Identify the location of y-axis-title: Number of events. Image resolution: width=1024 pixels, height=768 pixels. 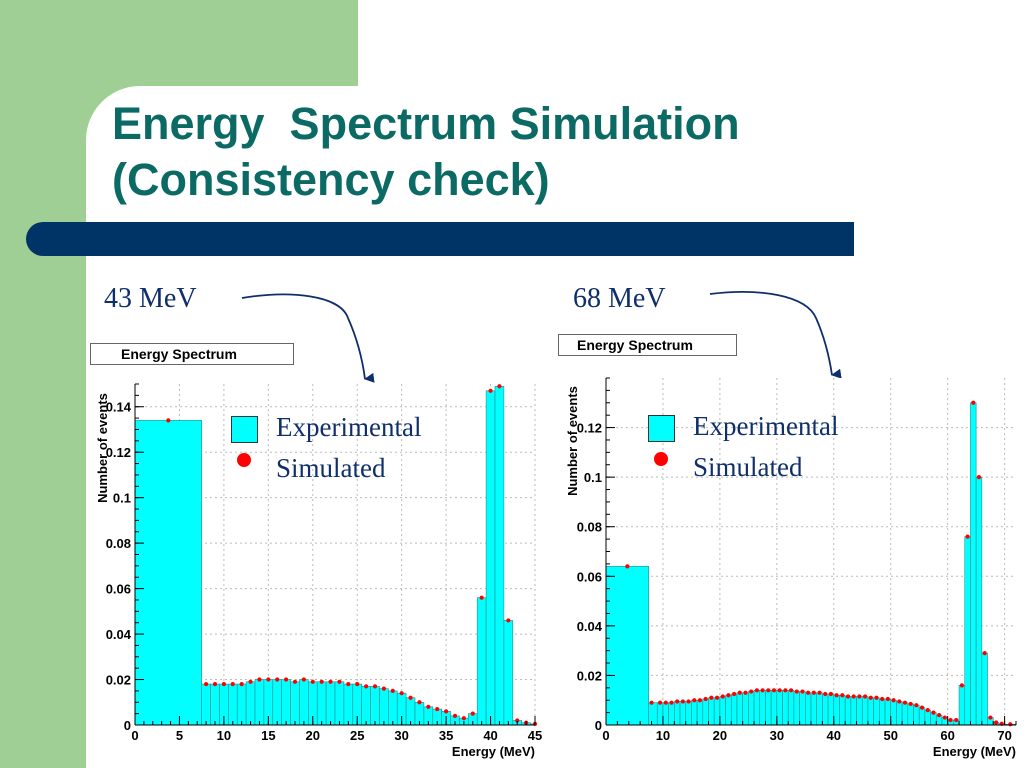
(572, 441).